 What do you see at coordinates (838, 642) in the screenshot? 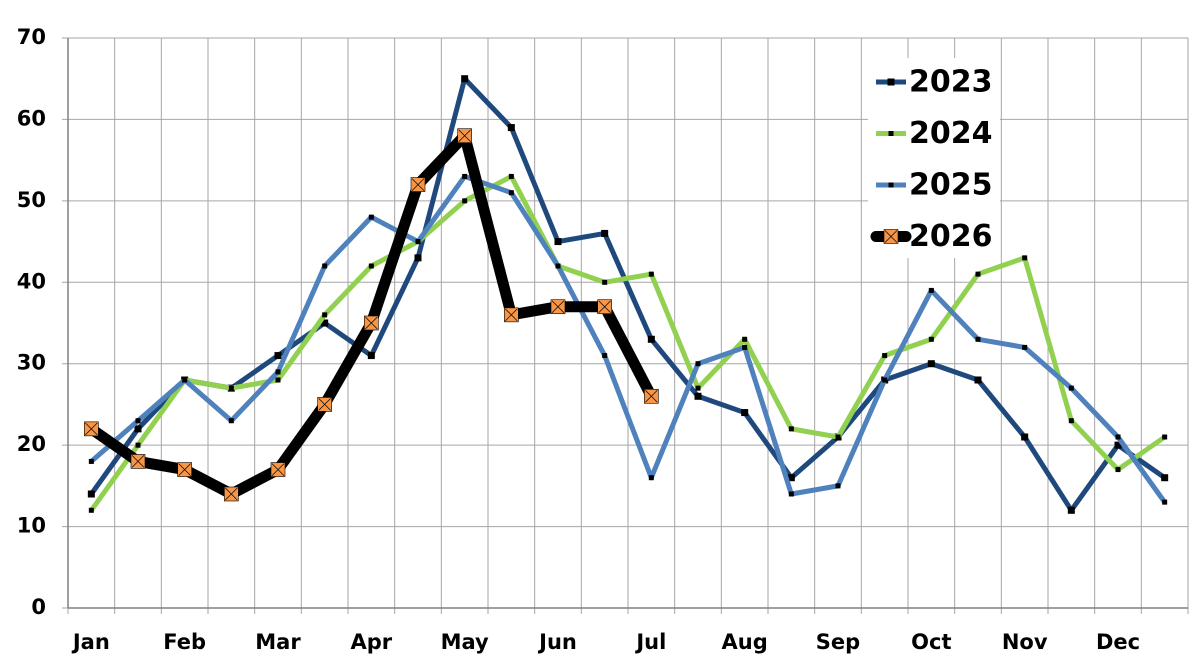
I see `x-tick-label: Sep` at bounding box center [838, 642].